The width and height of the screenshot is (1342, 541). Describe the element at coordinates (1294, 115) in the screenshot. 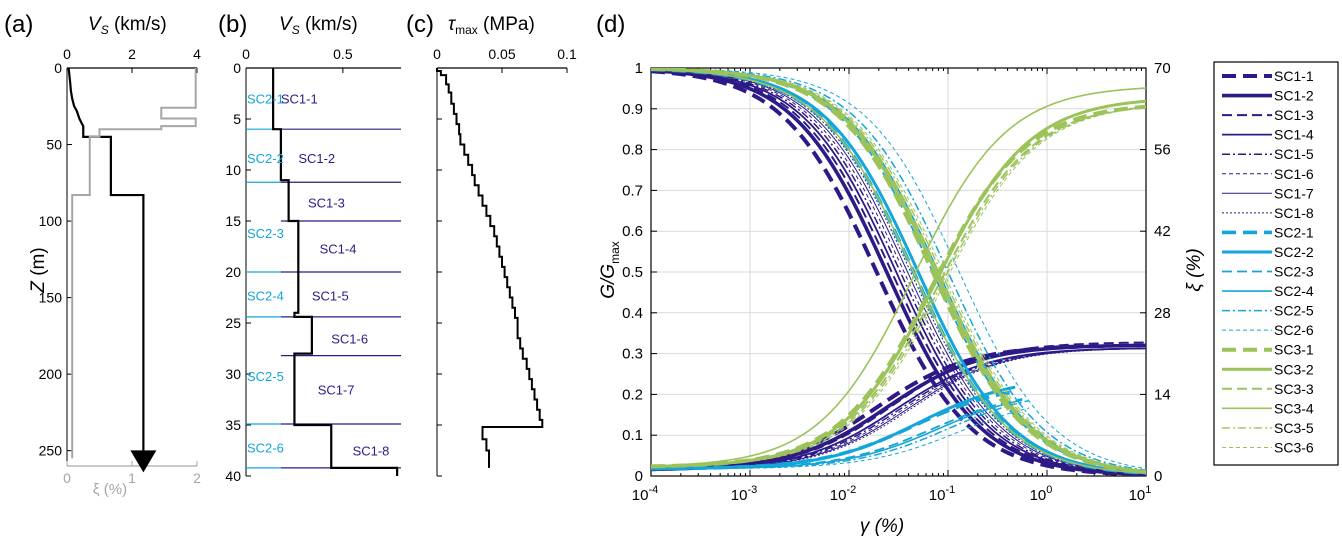

I see `legend-label: SC1-3` at that location.